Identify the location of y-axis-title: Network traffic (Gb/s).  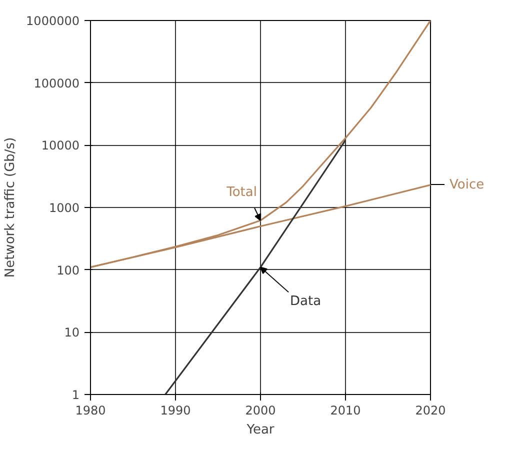
(10, 207).